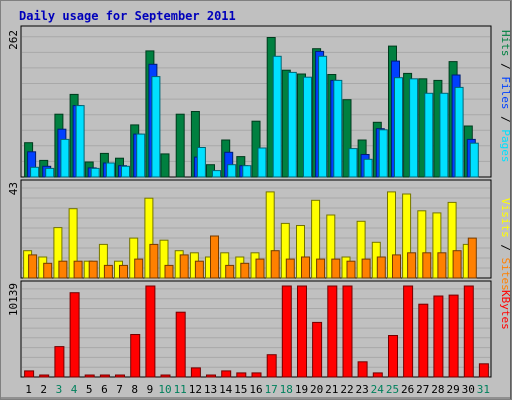  Describe the element at coordinates (422, 389) in the screenshot. I see `x-tick-label-27: 27` at that location.